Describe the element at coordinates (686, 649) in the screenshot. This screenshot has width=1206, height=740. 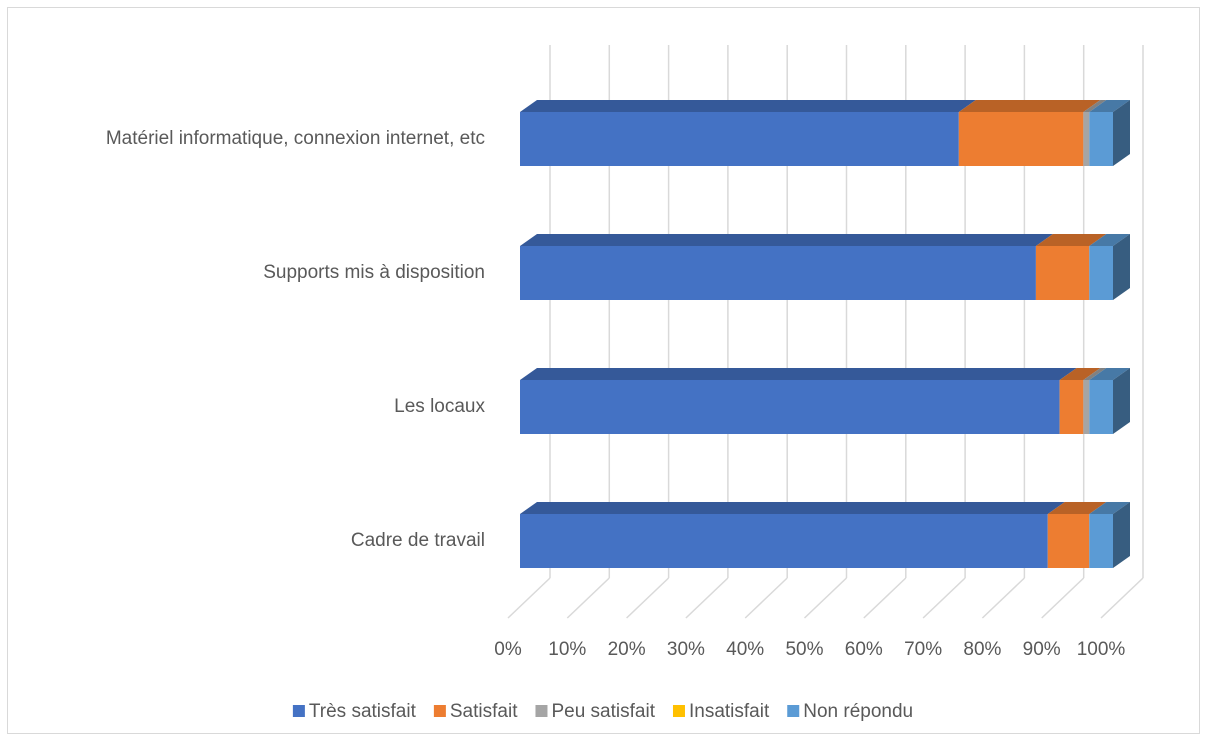
I see `x-tick-label: 30%` at that location.